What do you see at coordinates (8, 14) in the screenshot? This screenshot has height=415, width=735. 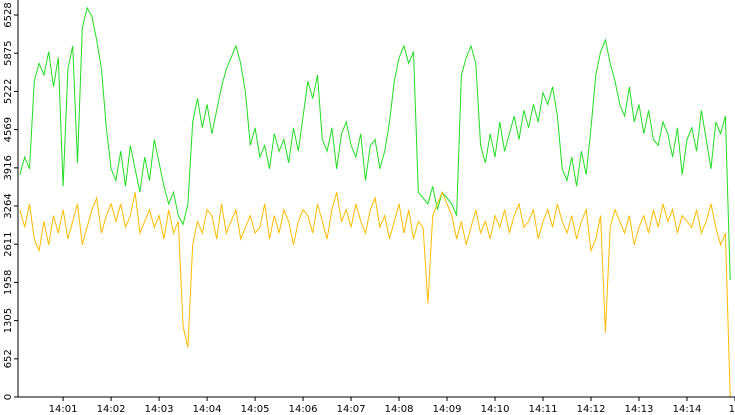 I see `y-tick-label: 6528` at bounding box center [8, 14].